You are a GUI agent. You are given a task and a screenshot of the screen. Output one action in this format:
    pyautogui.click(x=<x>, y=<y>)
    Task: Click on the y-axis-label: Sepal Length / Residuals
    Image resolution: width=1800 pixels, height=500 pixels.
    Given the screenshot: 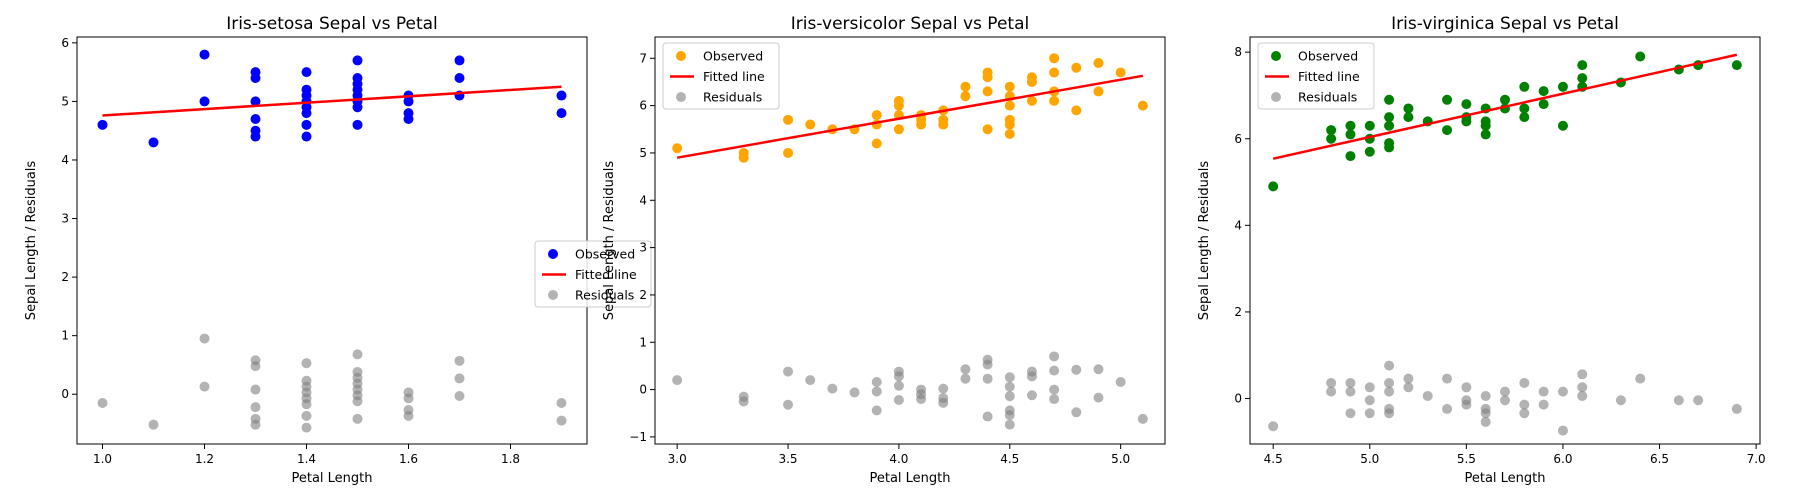 What is the action you would take?
    pyautogui.click(x=31, y=241)
    